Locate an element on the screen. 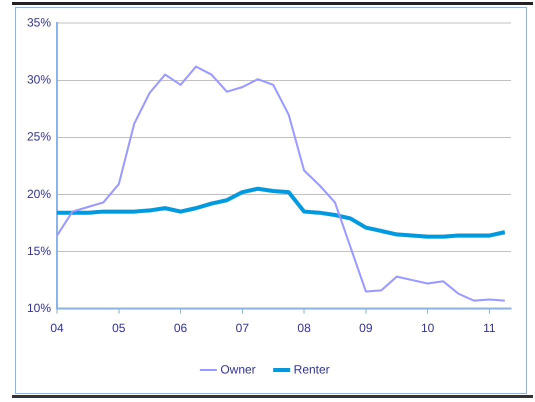 Image resolution: width=535 pixels, height=402 pixels. x-tick-label: 07 is located at coordinates (243, 328).